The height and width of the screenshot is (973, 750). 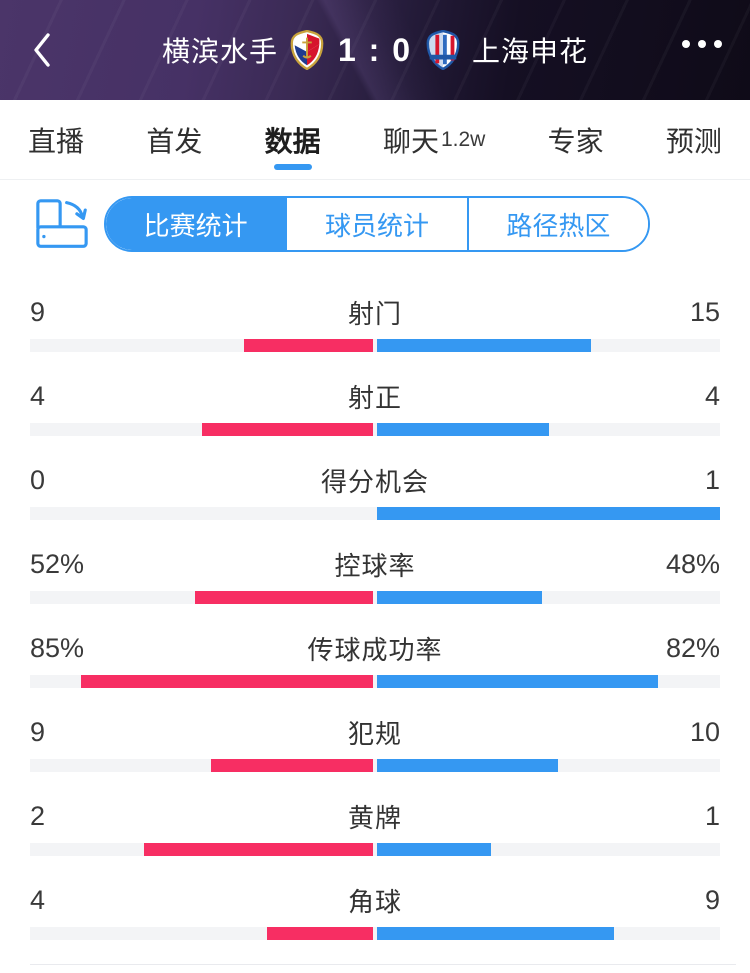 I want to click on stat-label: 射门, so click(x=375, y=313).